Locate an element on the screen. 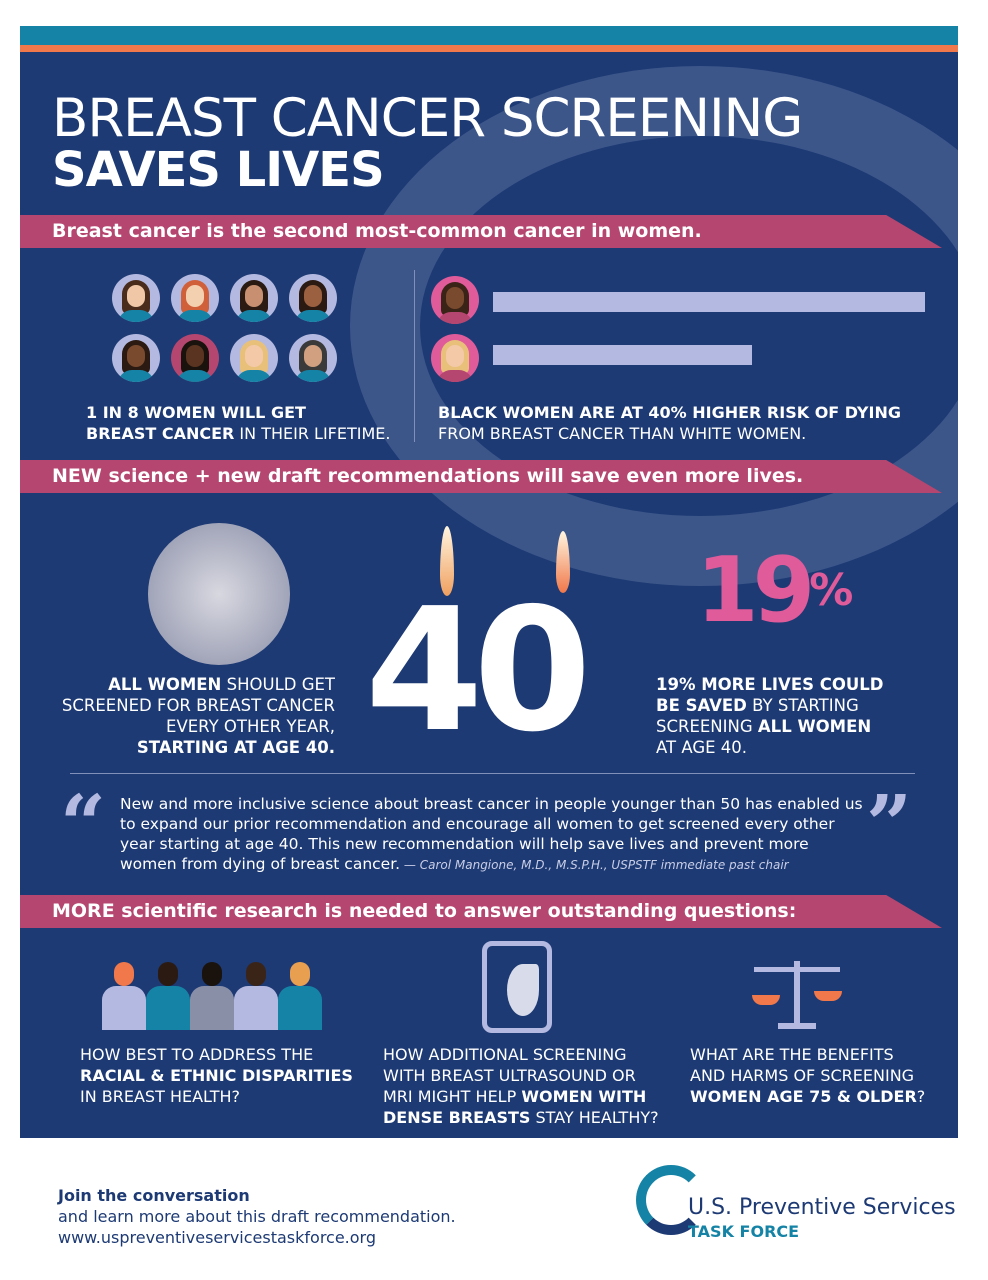  q-text: WITH BREAST ULTRASOUND OR is located at coordinates (509, 1075).